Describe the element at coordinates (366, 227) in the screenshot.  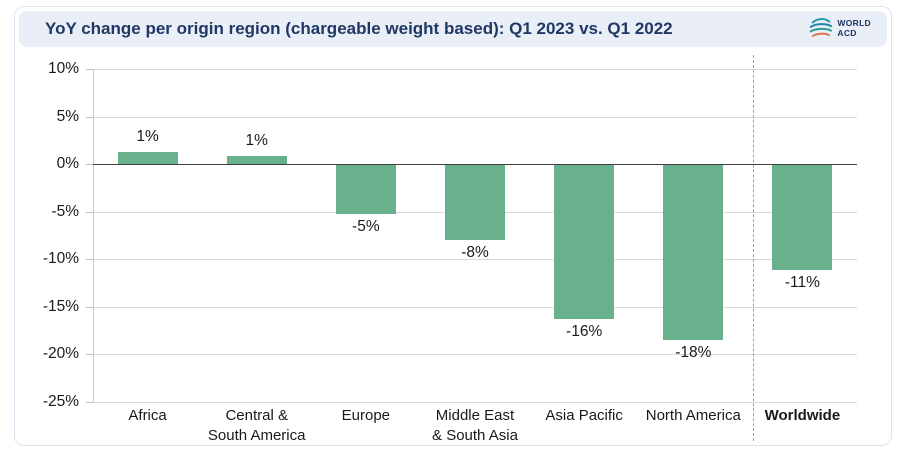
I see `bar-value-label: -5%` at that location.